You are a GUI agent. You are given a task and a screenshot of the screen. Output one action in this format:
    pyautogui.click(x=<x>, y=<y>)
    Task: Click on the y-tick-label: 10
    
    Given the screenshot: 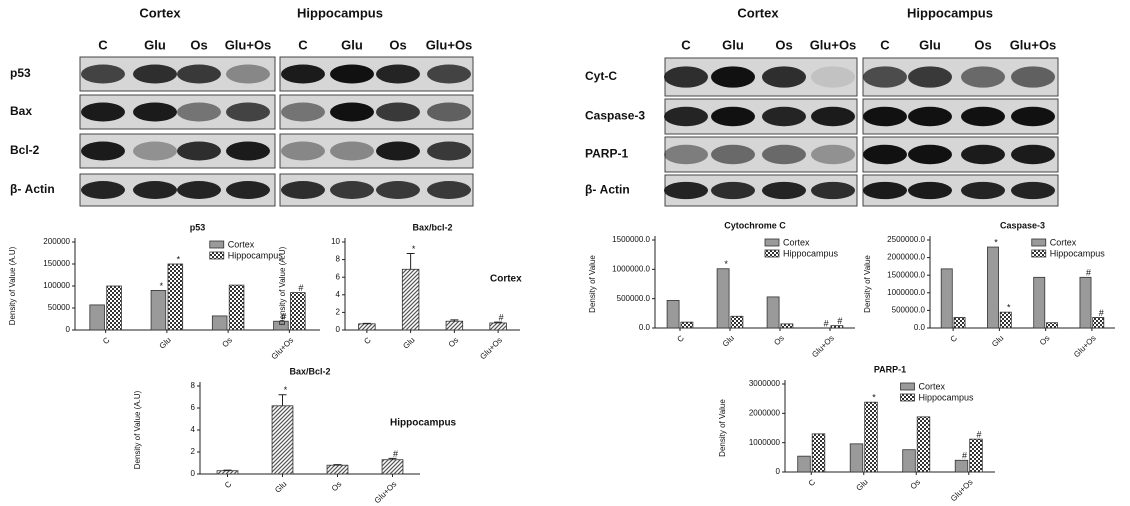 What is the action you would take?
    pyautogui.click(x=335, y=241)
    